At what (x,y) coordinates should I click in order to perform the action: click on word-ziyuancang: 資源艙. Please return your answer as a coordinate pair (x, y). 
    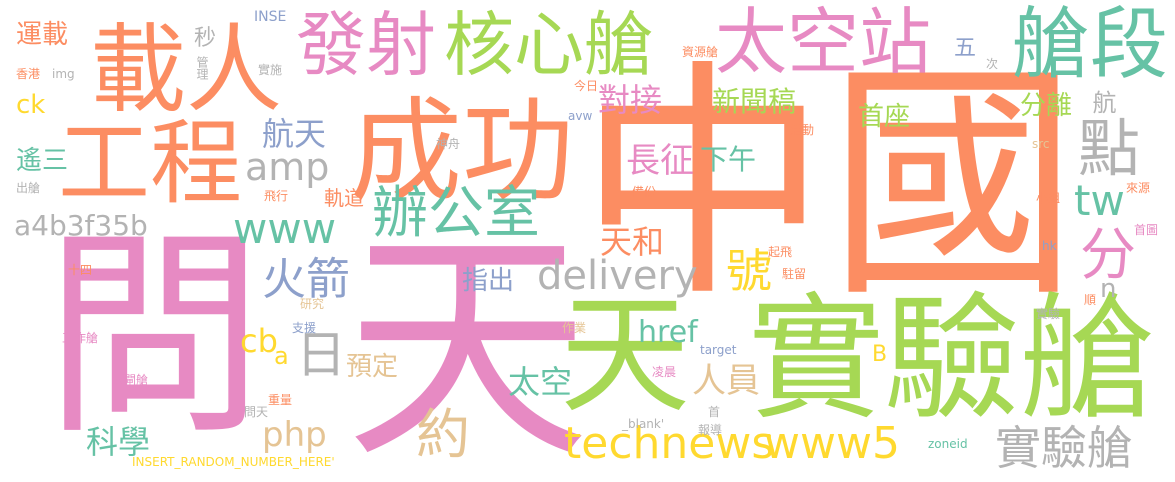
    Looking at the image, I should click on (700, 52).